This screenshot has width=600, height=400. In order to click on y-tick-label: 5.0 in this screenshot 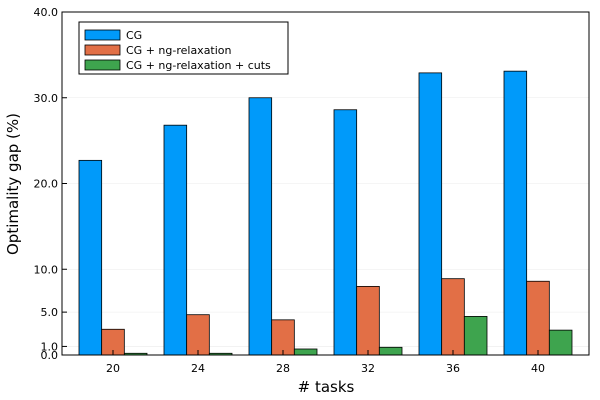, I will do `click(50, 312)`.